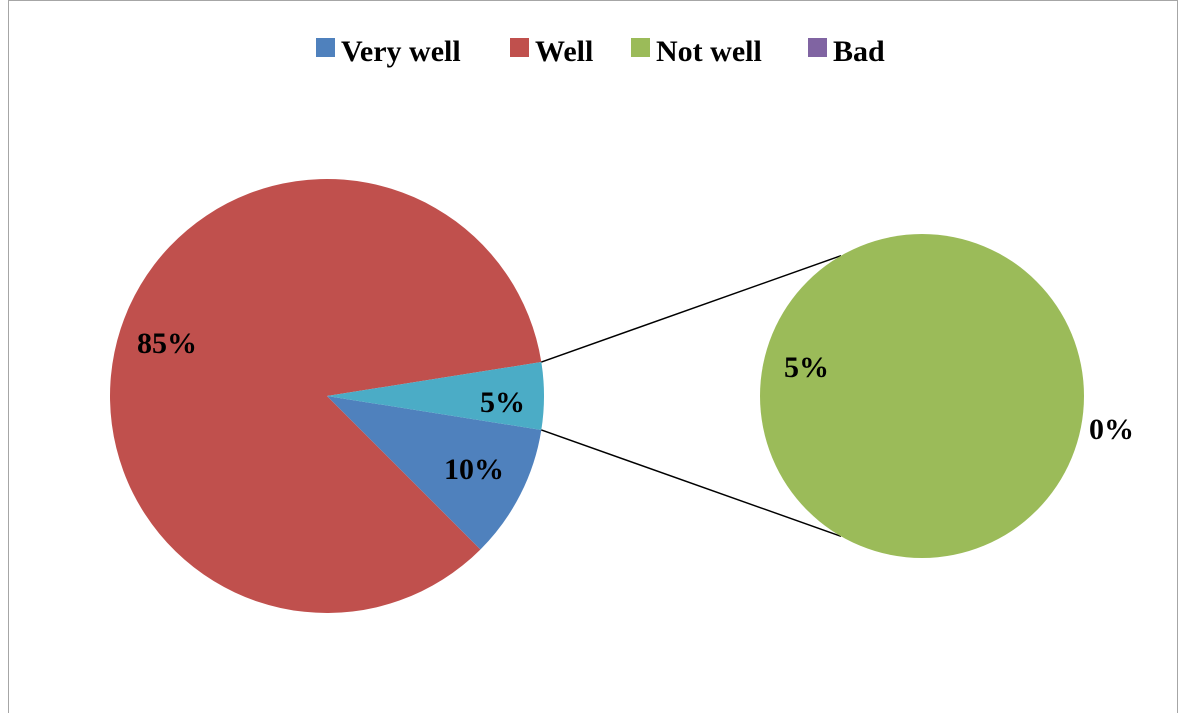  What do you see at coordinates (640, 47) in the screenshot?
I see `legend-swatch-not-well` at bounding box center [640, 47].